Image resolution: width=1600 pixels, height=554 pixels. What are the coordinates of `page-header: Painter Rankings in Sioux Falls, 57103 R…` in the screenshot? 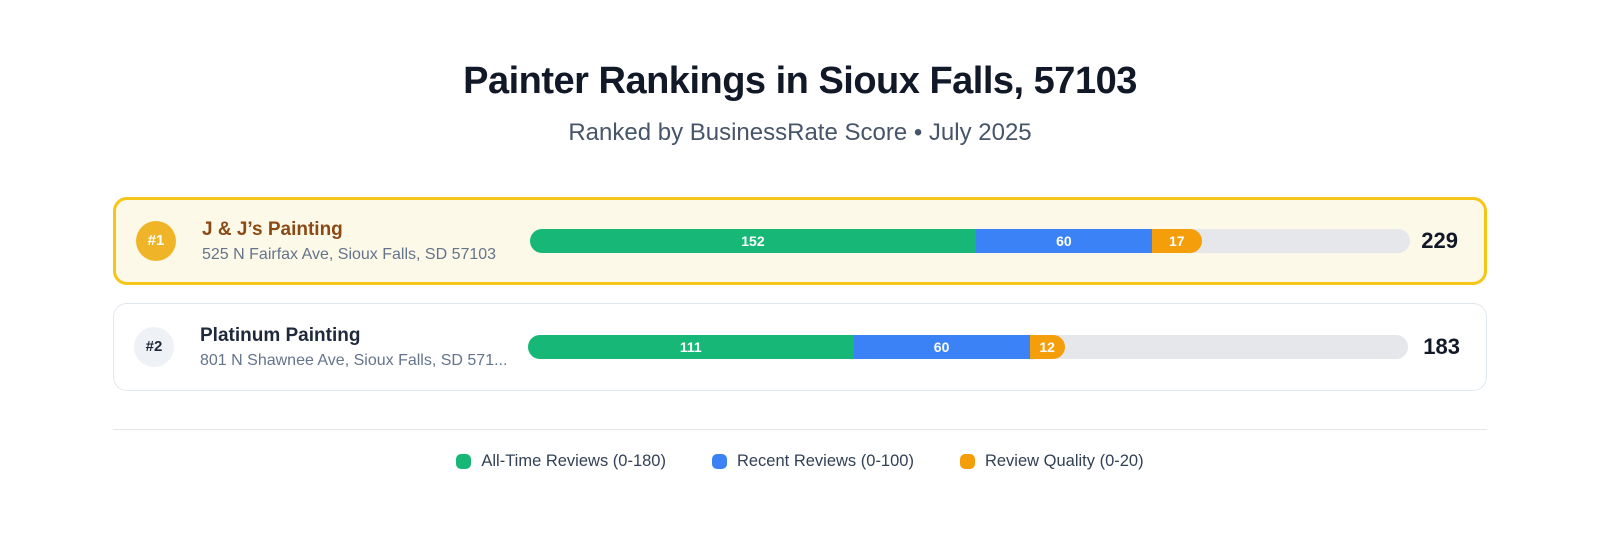 It's located at (800, 103).